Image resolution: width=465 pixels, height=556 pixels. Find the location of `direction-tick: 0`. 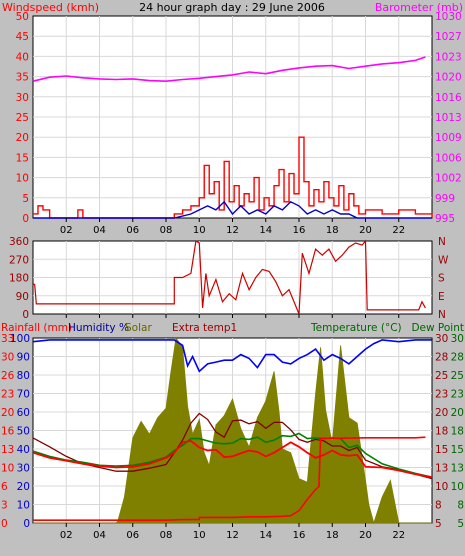

direction-tick: 0 is located at coordinates (25, 315).